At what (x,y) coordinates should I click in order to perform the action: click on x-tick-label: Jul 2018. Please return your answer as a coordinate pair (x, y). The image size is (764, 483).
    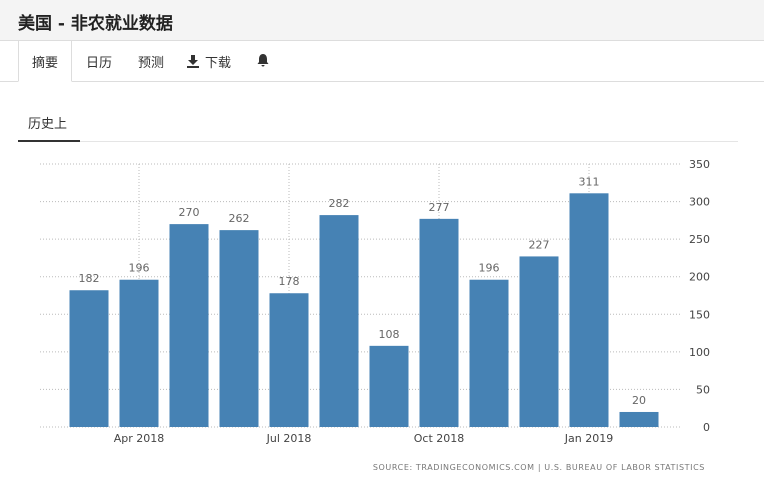
    Looking at the image, I should click on (289, 438).